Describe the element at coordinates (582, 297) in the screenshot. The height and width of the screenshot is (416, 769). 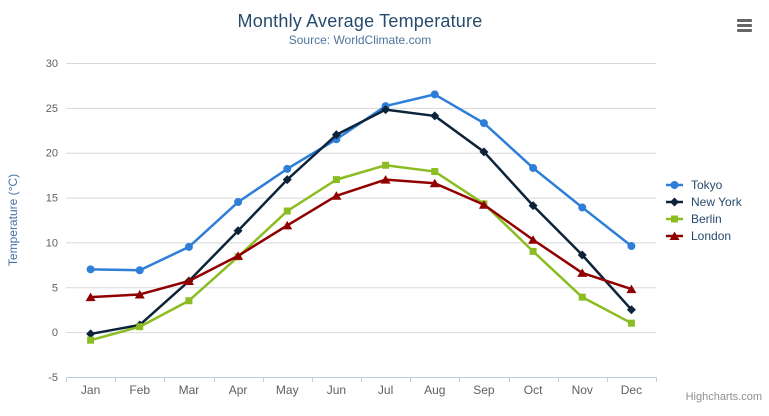
I see `series-marker-berlin-nov` at that location.